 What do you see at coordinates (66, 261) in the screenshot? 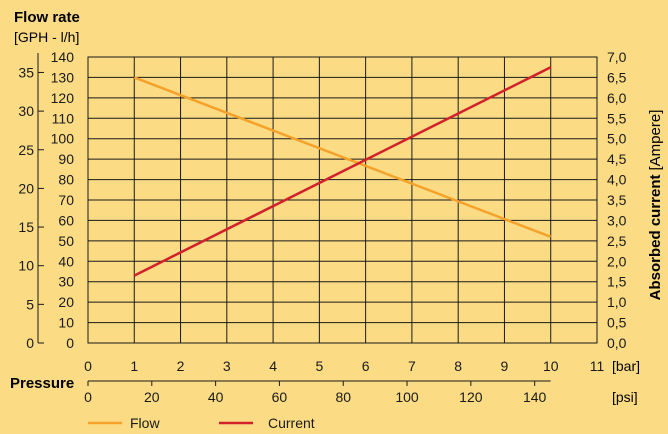
I see `flow-tick-label: 40` at bounding box center [66, 261].